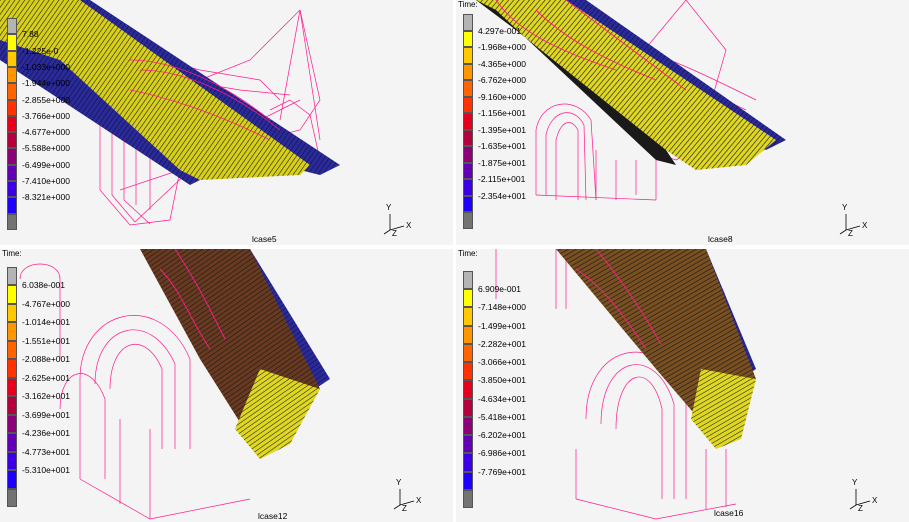 This screenshot has height=522, width=909. Describe the element at coordinates (46, 470) in the screenshot. I see `legend-value: -5.310e+001` at that location.